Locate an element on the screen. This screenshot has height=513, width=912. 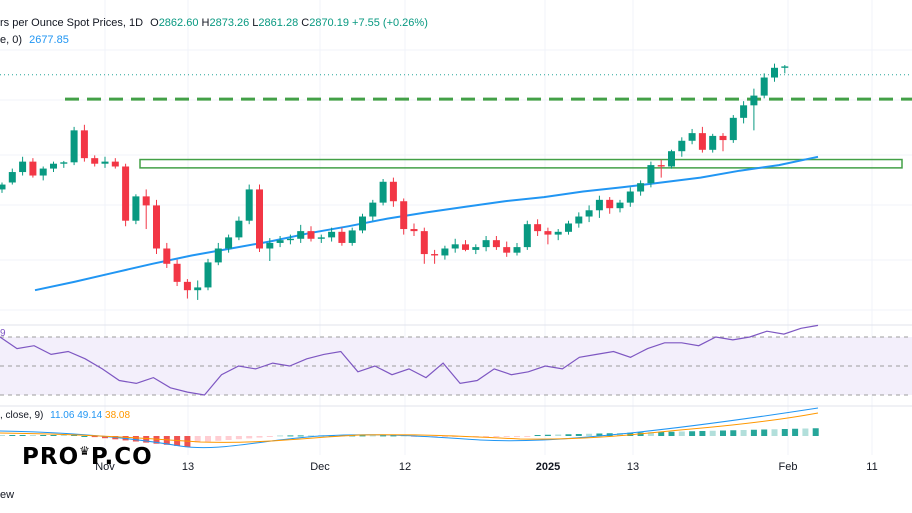
signal-line is located at coordinates (409, 427).